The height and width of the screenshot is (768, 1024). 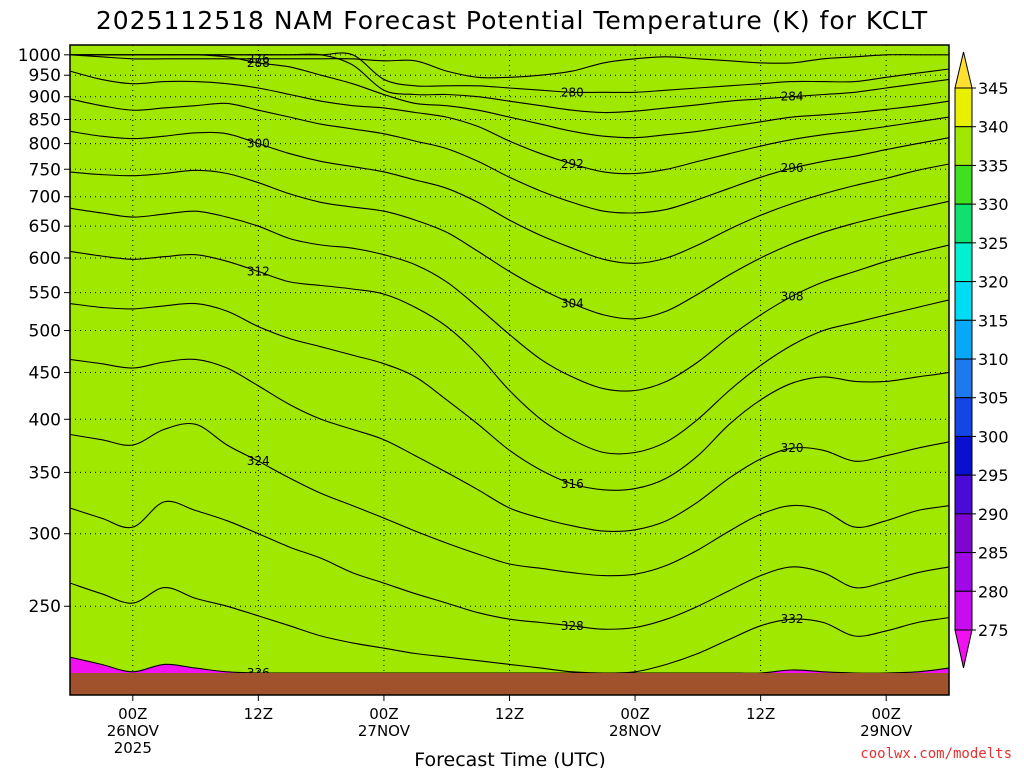 What do you see at coordinates (993, 204) in the screenshot?
I see `colorbar-label: 330` at bounding box center [993, 204].